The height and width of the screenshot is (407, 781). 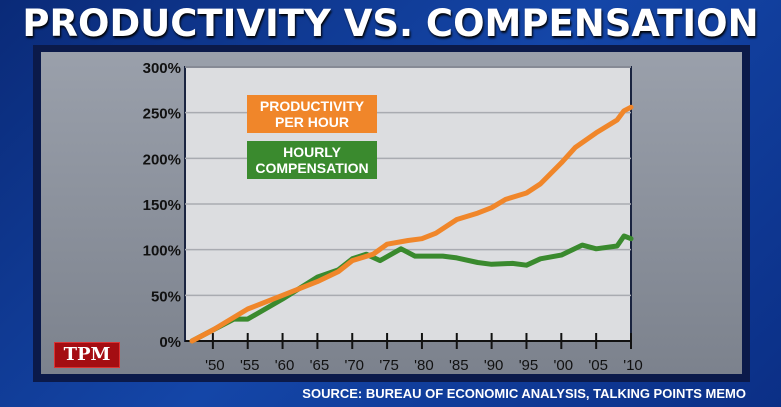 What do you see at coordinates (312, 122) in the screenshot?
I see `legend-productivity-label: PER HOUR` at bounding box center [312, 122].